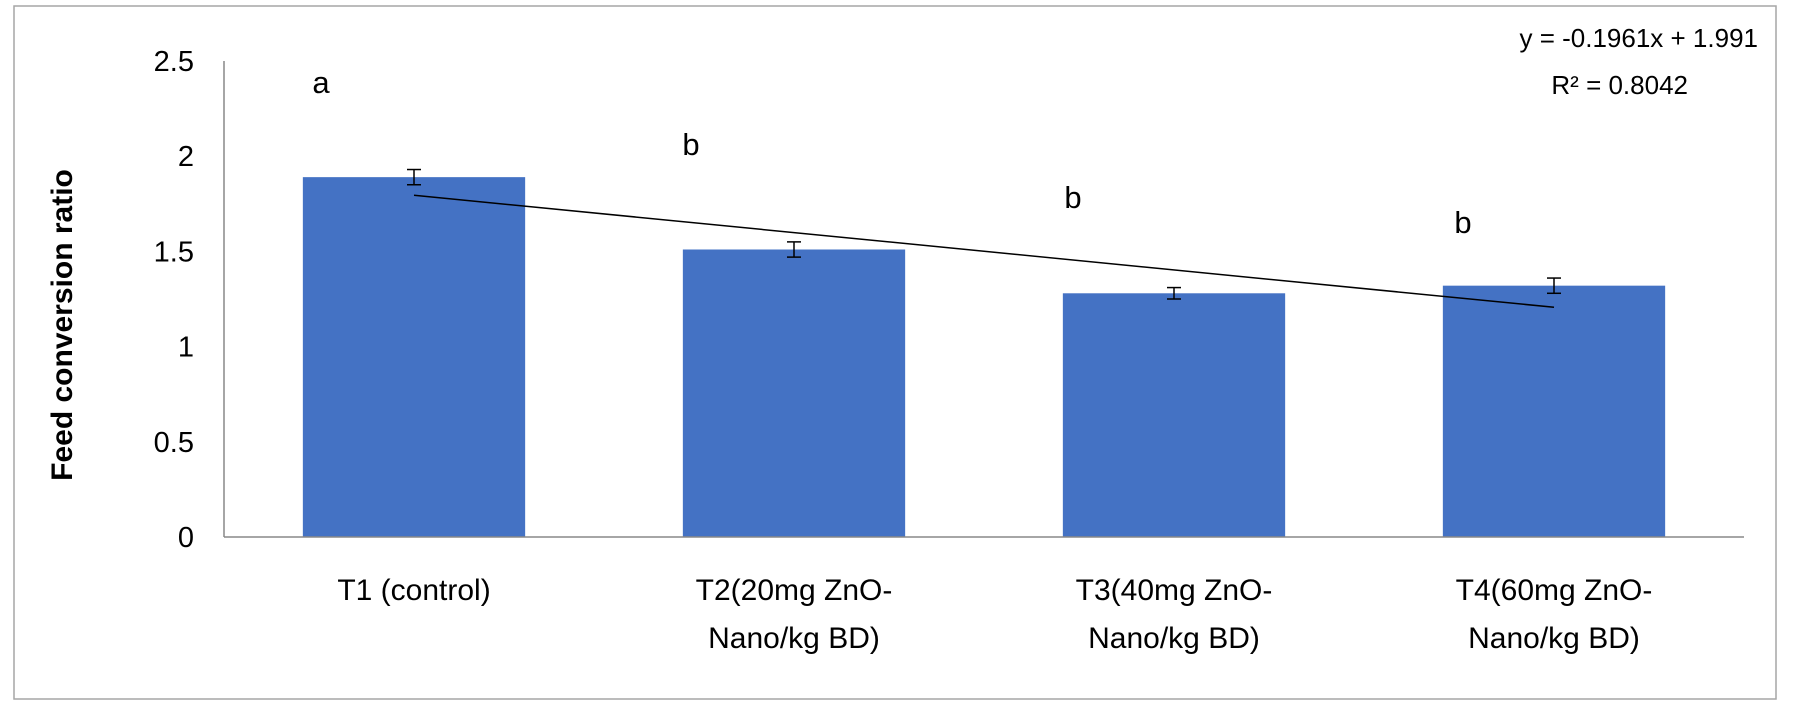 The height and width of the screenshot is (726, 1793). Describe the element at coordinates (186, 157) in the screenshot. I see `y-tick-label: 2` at that location.